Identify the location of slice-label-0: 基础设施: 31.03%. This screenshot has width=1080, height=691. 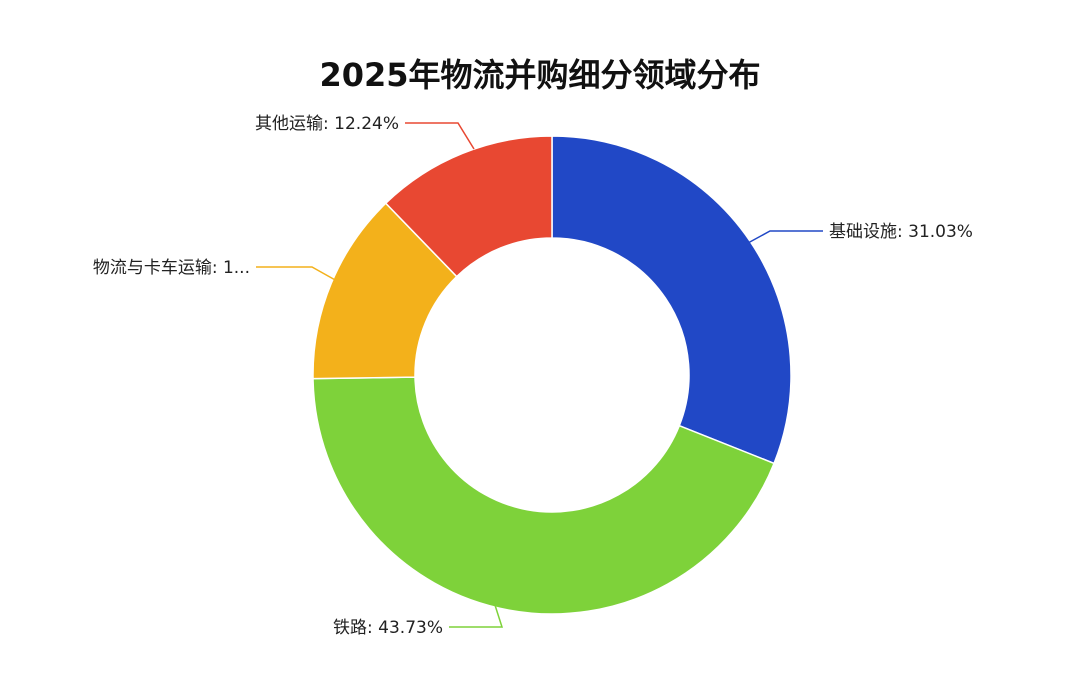
(901, 232).